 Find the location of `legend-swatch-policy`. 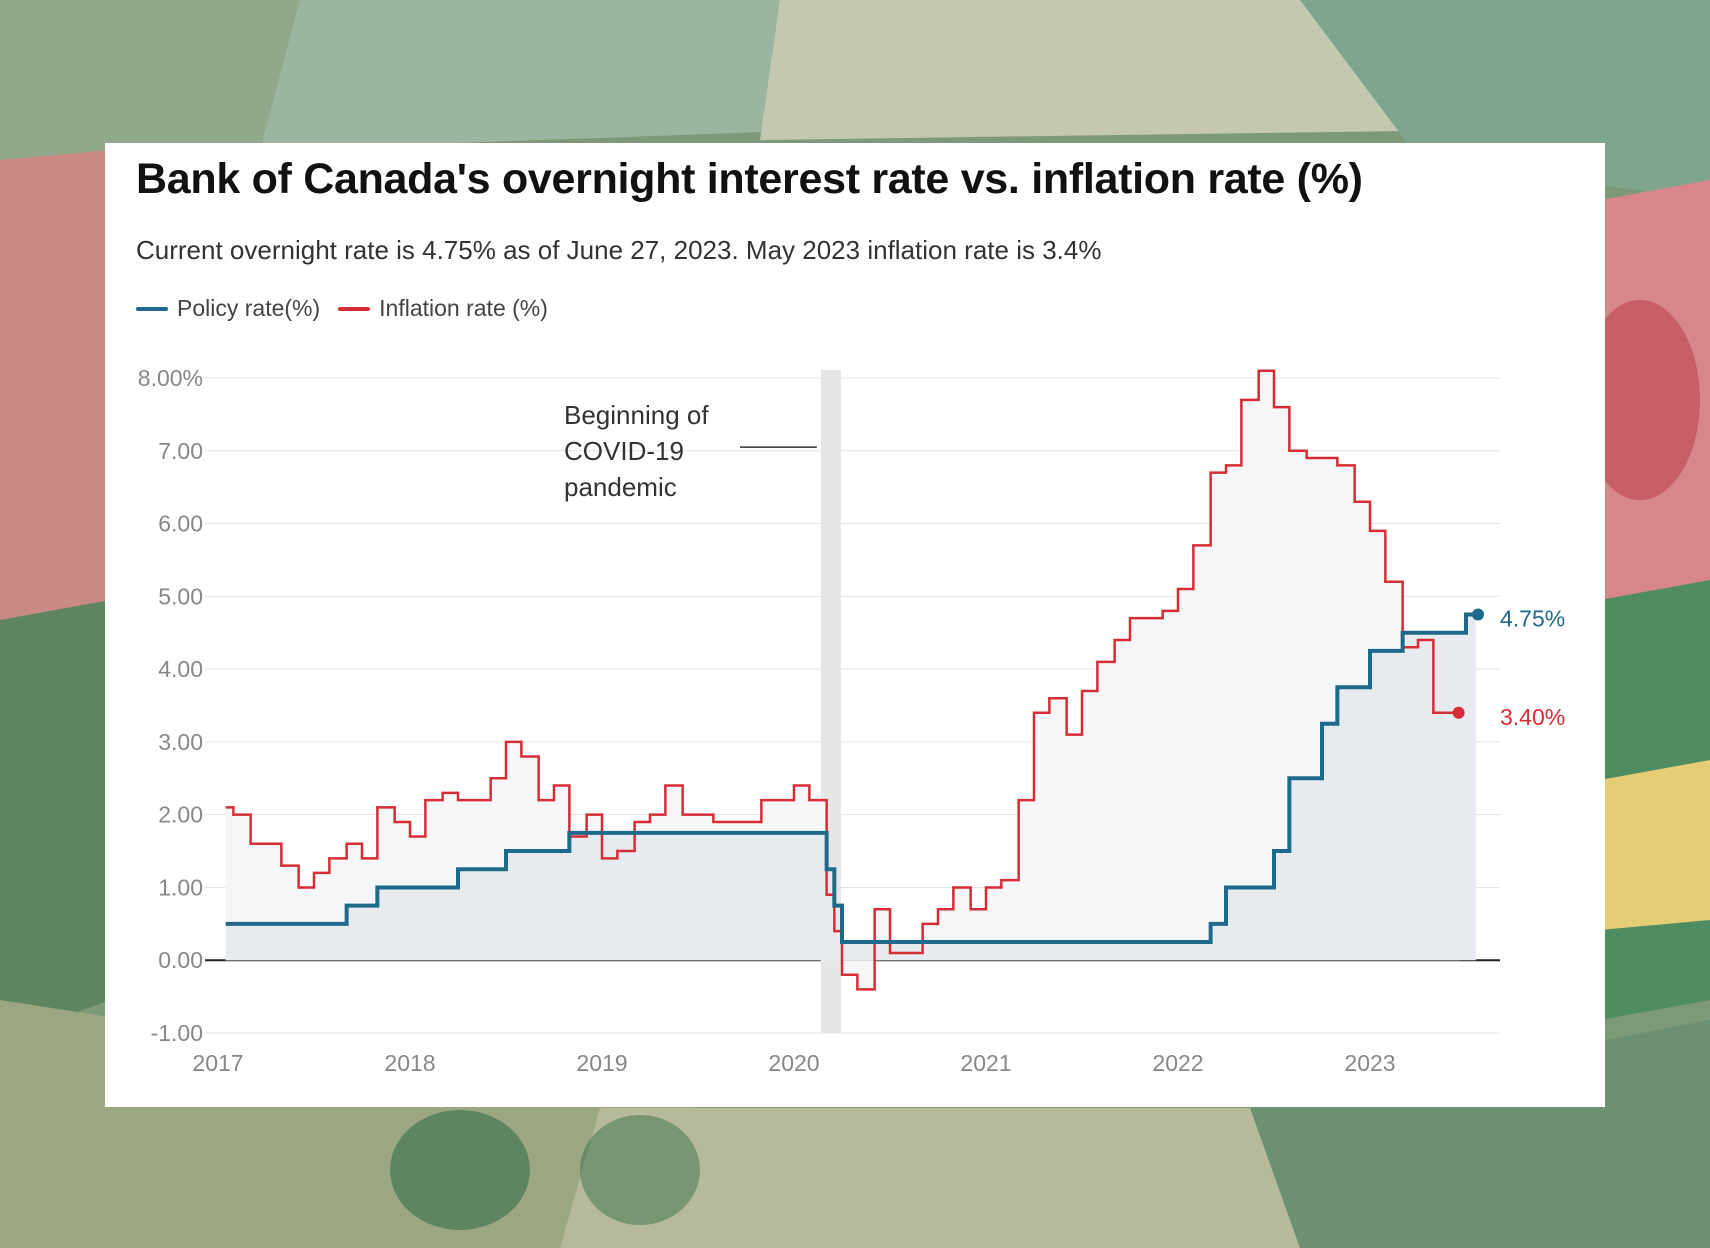

legend-swatch-policy is located at coordinates (152, 308).